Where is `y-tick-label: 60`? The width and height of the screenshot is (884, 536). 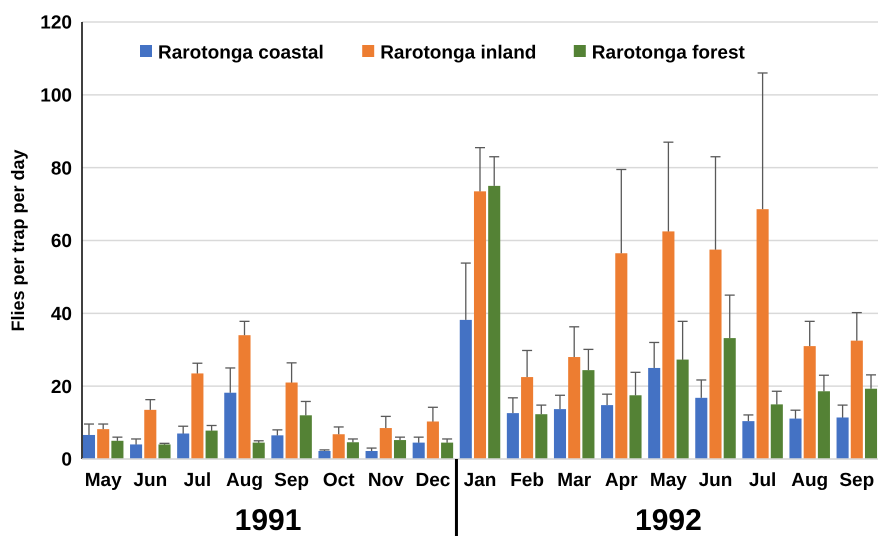
y-tick-label: 60 is located at coordinates (61, 241).